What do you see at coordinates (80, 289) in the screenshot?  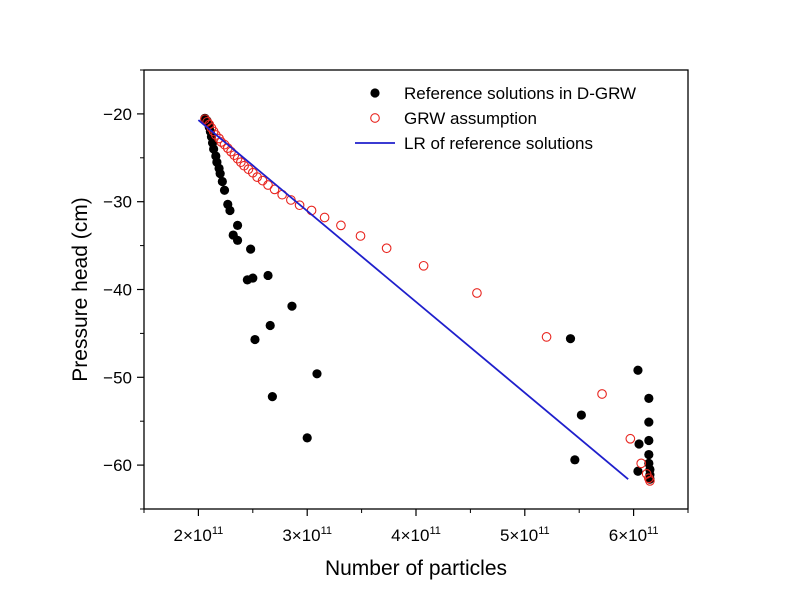 I see `y-axis-title: Pressure head (cm)` at bounding box center [80, 289].